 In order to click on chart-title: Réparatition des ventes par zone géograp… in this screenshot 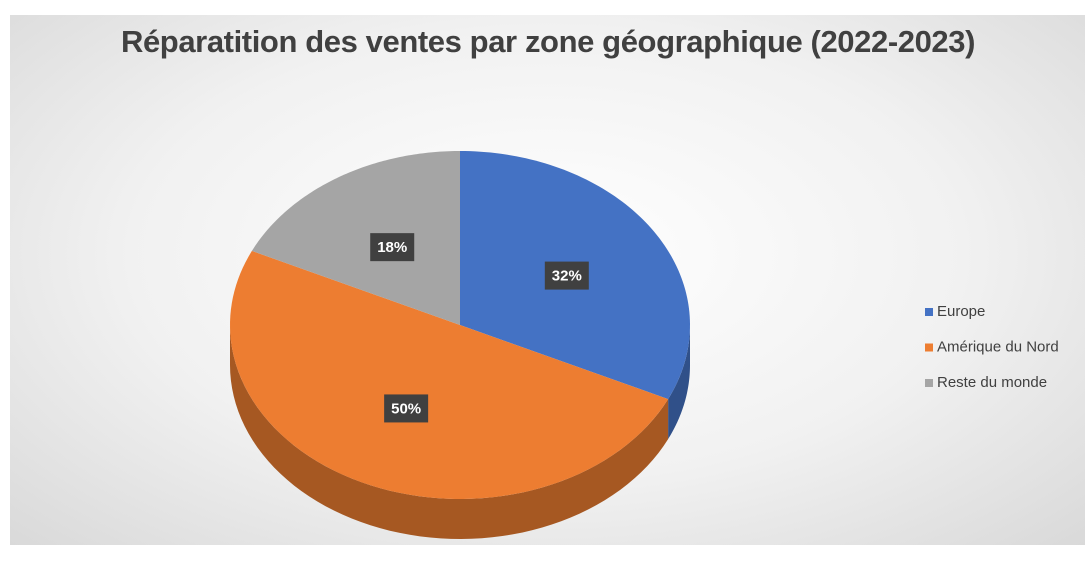, I will do `click(548, 41)`.